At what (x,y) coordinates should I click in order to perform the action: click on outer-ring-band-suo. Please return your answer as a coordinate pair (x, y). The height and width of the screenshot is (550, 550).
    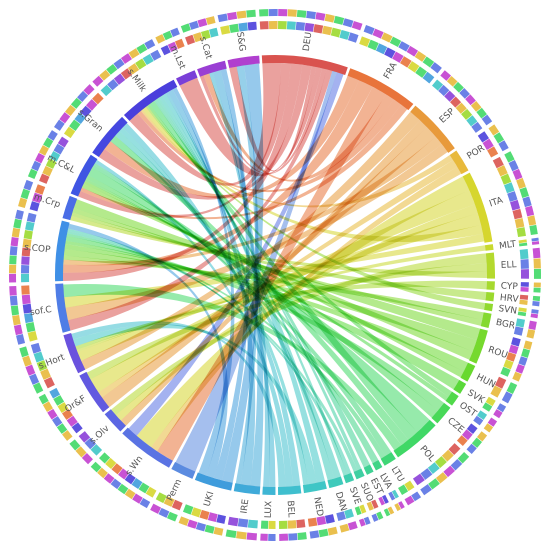
    Looking at the image, I should click on (375, 504).